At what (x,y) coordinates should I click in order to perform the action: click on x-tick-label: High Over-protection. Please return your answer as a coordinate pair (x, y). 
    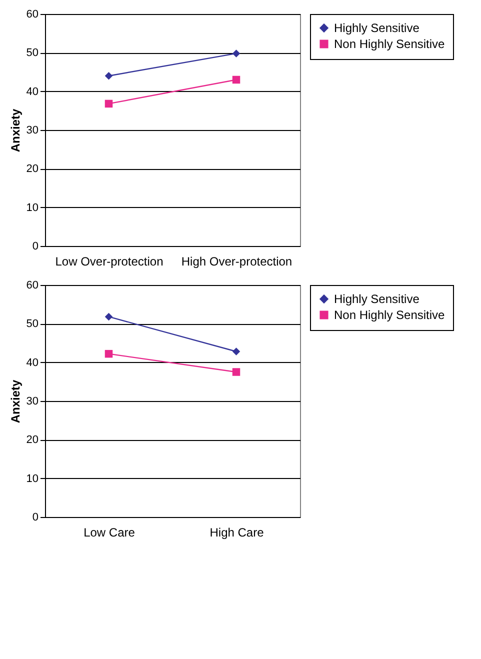
    Looking at the image, I should click on (236, 261).